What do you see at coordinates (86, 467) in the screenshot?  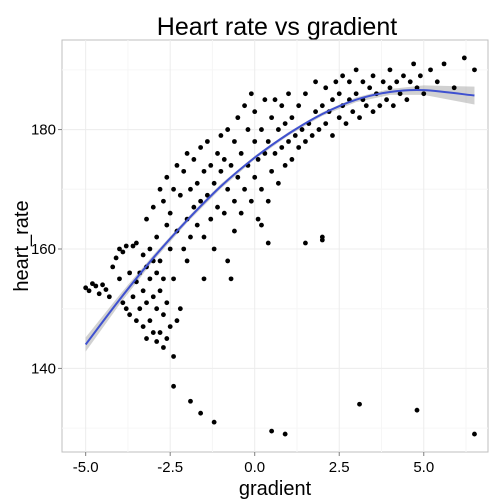 I see `x-tick-label: -5.0` at bounding box center [86, 467].